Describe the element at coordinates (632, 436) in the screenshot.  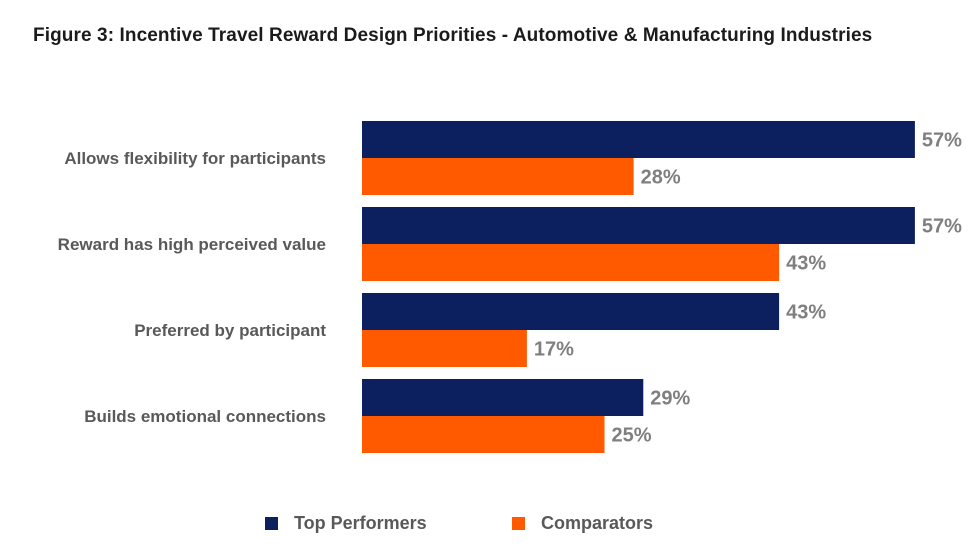
I see `data-label: 25%` at that location.